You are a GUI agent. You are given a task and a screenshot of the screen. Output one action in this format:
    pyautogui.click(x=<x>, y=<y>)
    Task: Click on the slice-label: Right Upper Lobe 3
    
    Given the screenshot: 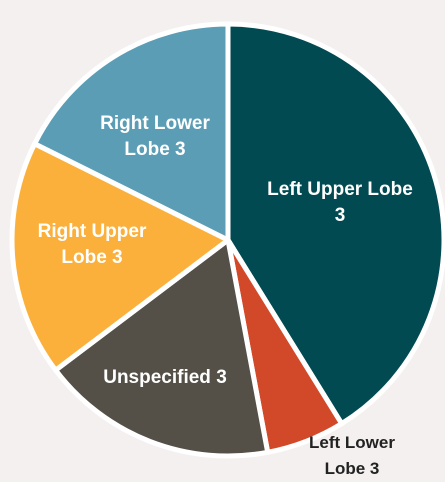 What is the action you would take?
    pyautogui.click(x=92, y=244)
    